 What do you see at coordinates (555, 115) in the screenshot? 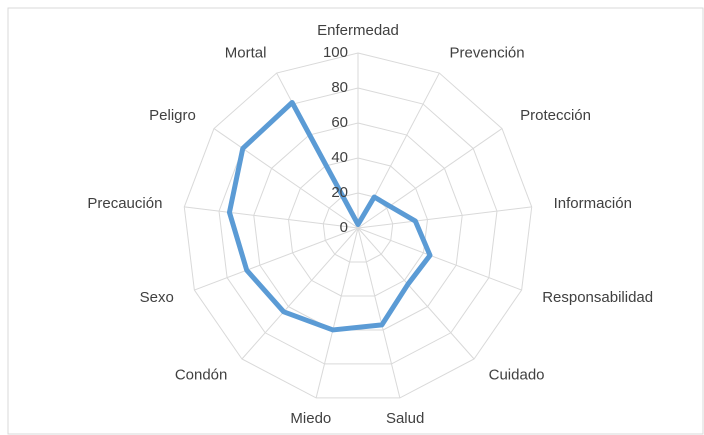
I see `category-label: Protección` at bounding box center [555, 115].